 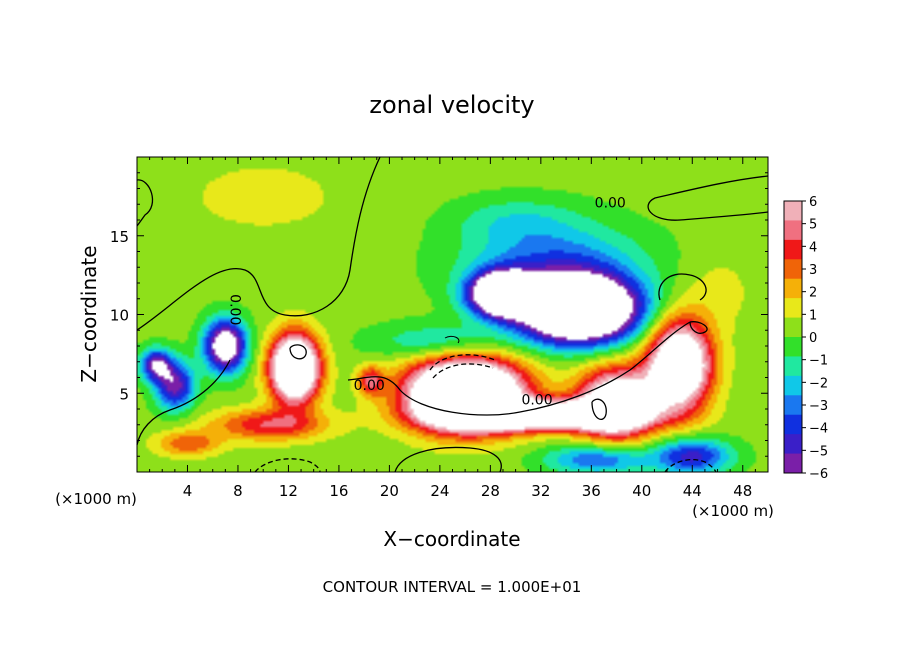 I want to click on x-tick-label: 24, so click(x=439, y=491).